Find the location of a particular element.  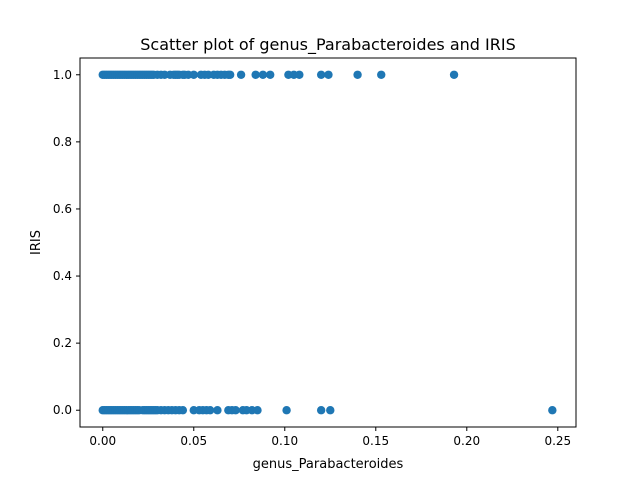

x-tick-label: 0.10 is located at coordinates (284, 441).